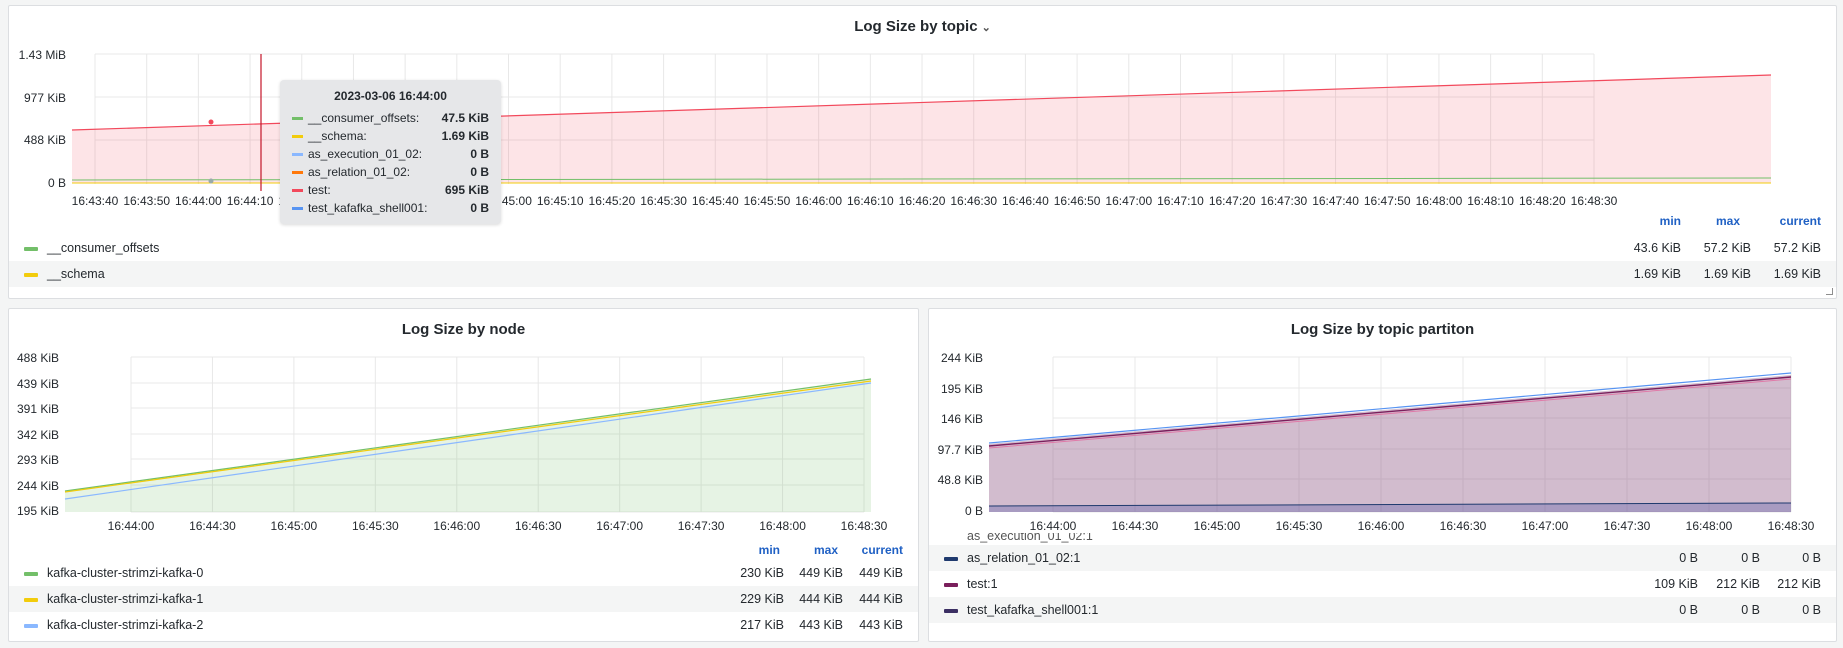 This screenshot has height=648, width=1843. Describe the element at coordinates (1811, 558) in the screenshot. I see `legend-current-value: 0 B` at that location.